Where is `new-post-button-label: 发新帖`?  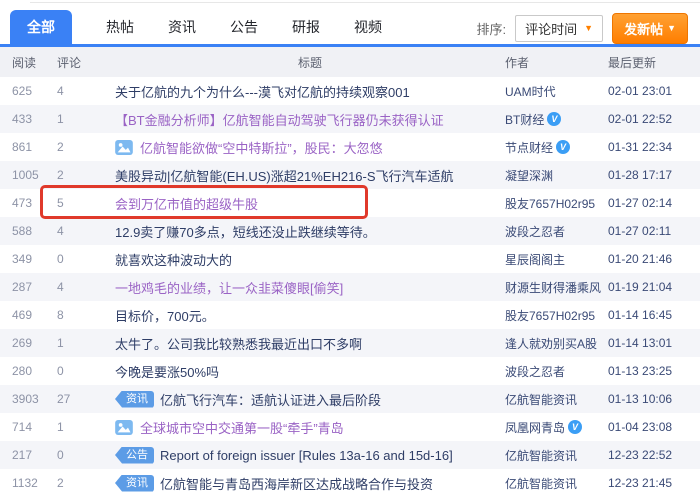 new-post-button-label: 发新帖 is located at coordinates (644, 29).